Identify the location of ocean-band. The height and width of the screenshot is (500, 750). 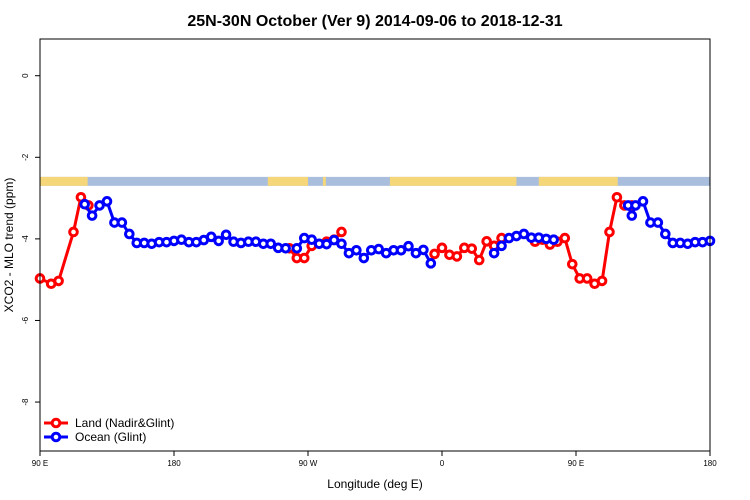
(375, 181).